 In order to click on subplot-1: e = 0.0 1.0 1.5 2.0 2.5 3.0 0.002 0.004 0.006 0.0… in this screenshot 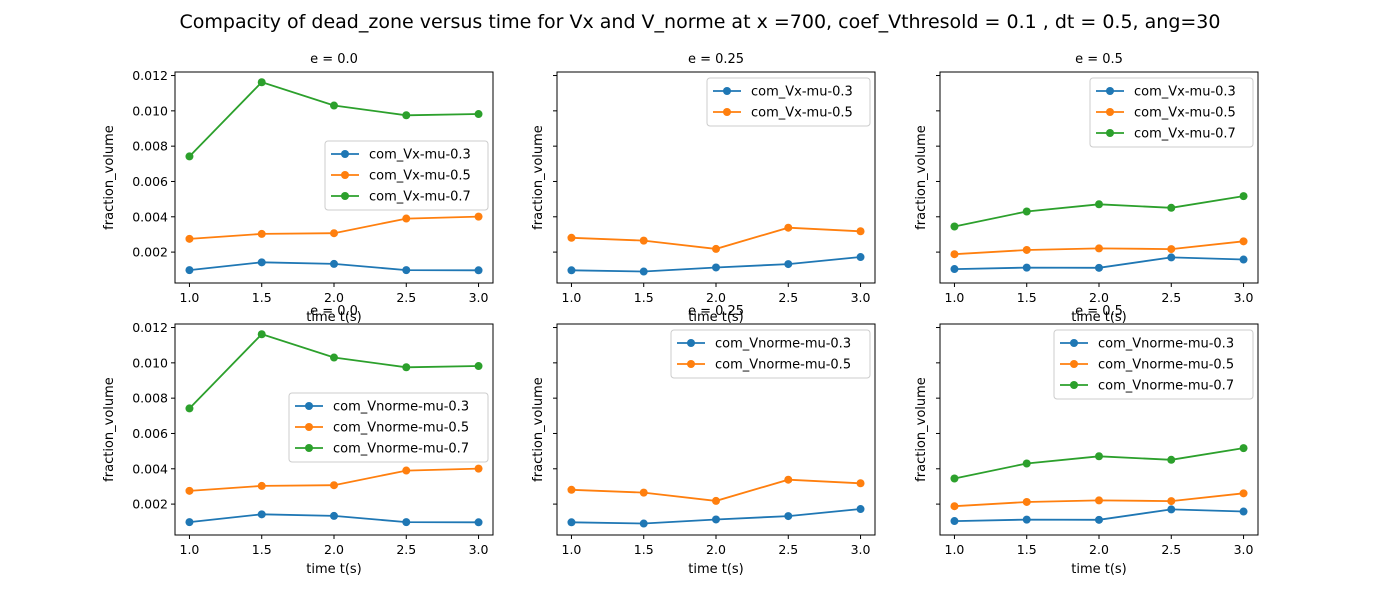, I will do `click(298, 188)`.